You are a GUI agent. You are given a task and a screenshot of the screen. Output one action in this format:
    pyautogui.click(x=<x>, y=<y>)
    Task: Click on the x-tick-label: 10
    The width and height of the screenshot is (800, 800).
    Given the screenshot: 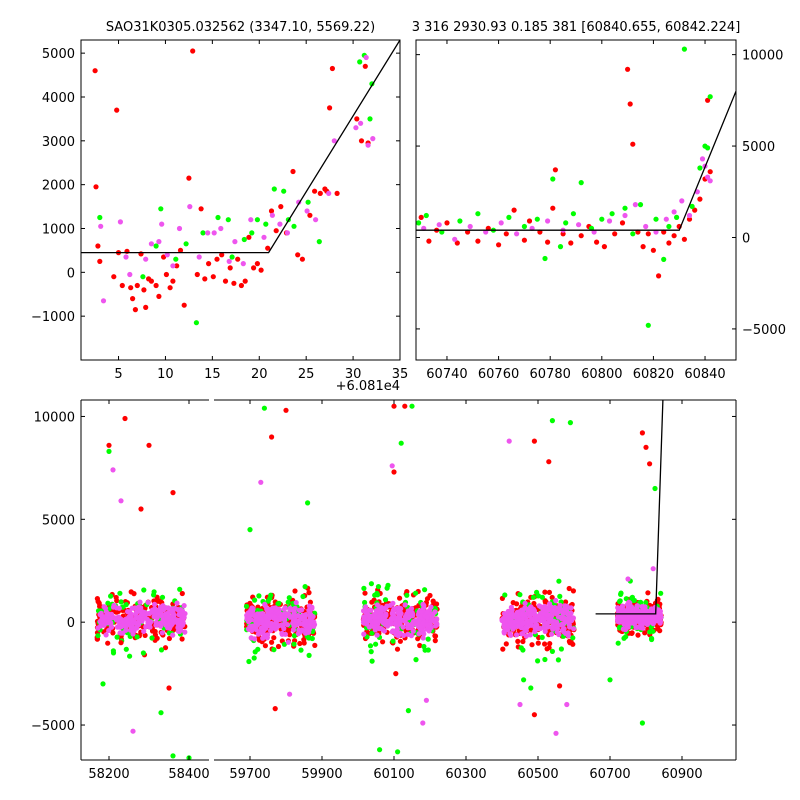 What is the action you would take?
    pyautogui.click(x=165, y=374)
    